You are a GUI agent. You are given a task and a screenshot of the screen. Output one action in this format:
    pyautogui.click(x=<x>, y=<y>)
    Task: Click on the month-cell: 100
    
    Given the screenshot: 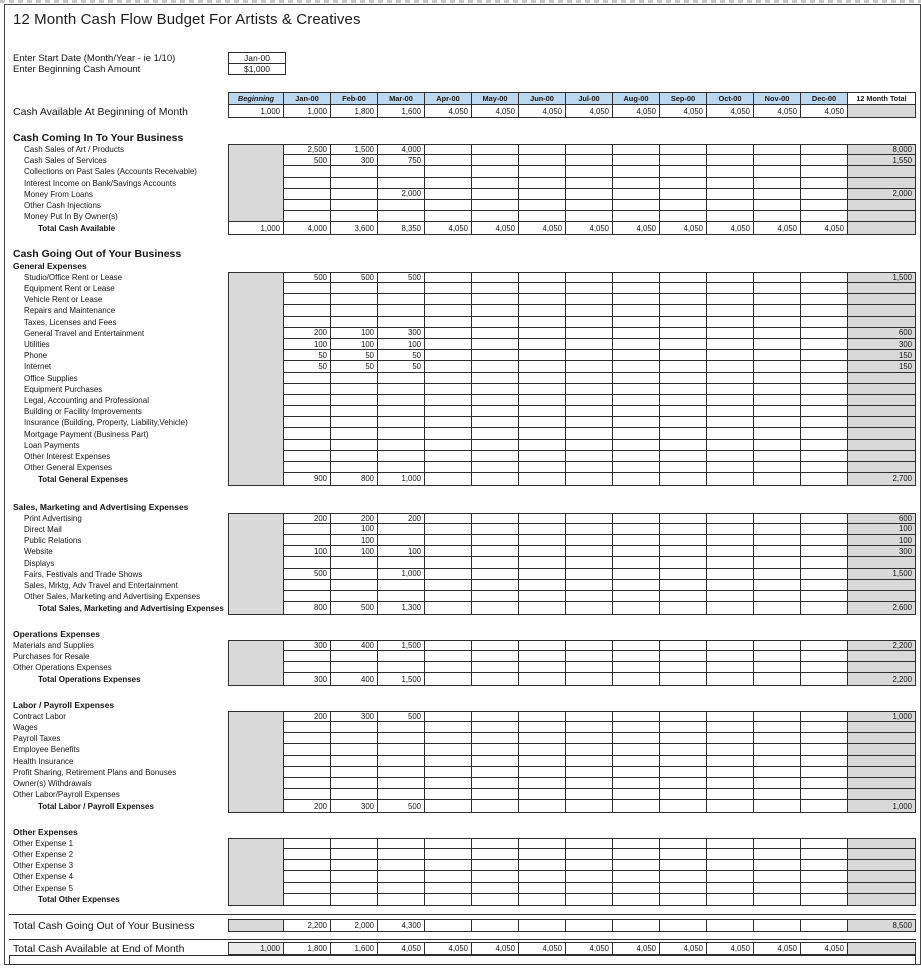 What is the action you would take?
    pyautogui.click(x=354, y=552)
    